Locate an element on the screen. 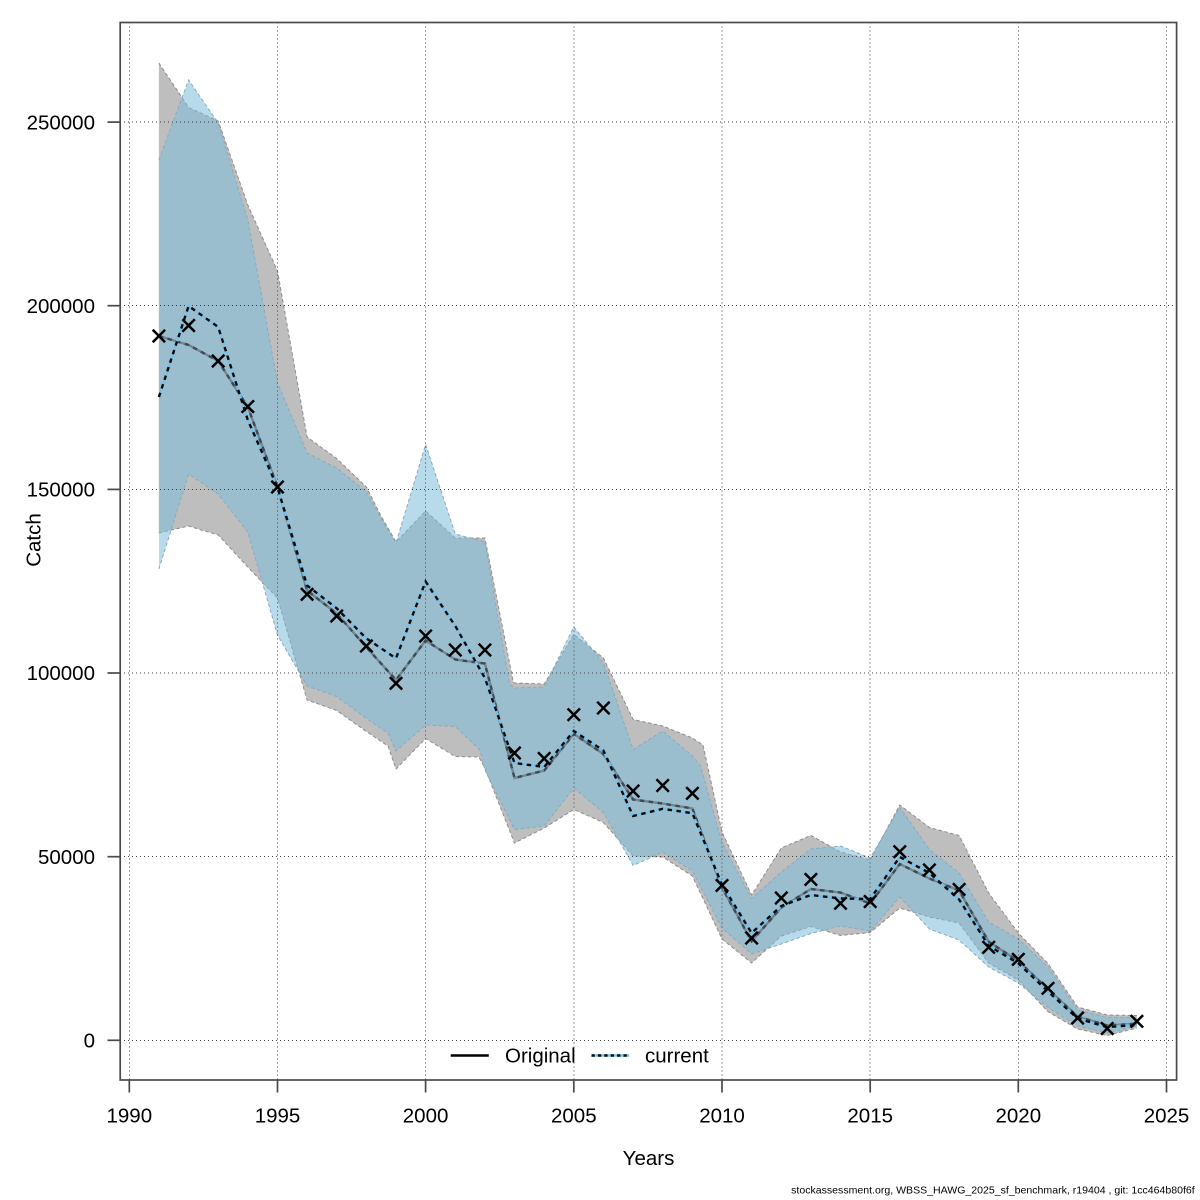 The width and height of the screenshot is (1200, 1200). svg-text: Catch is located at coordinates (34, 540).